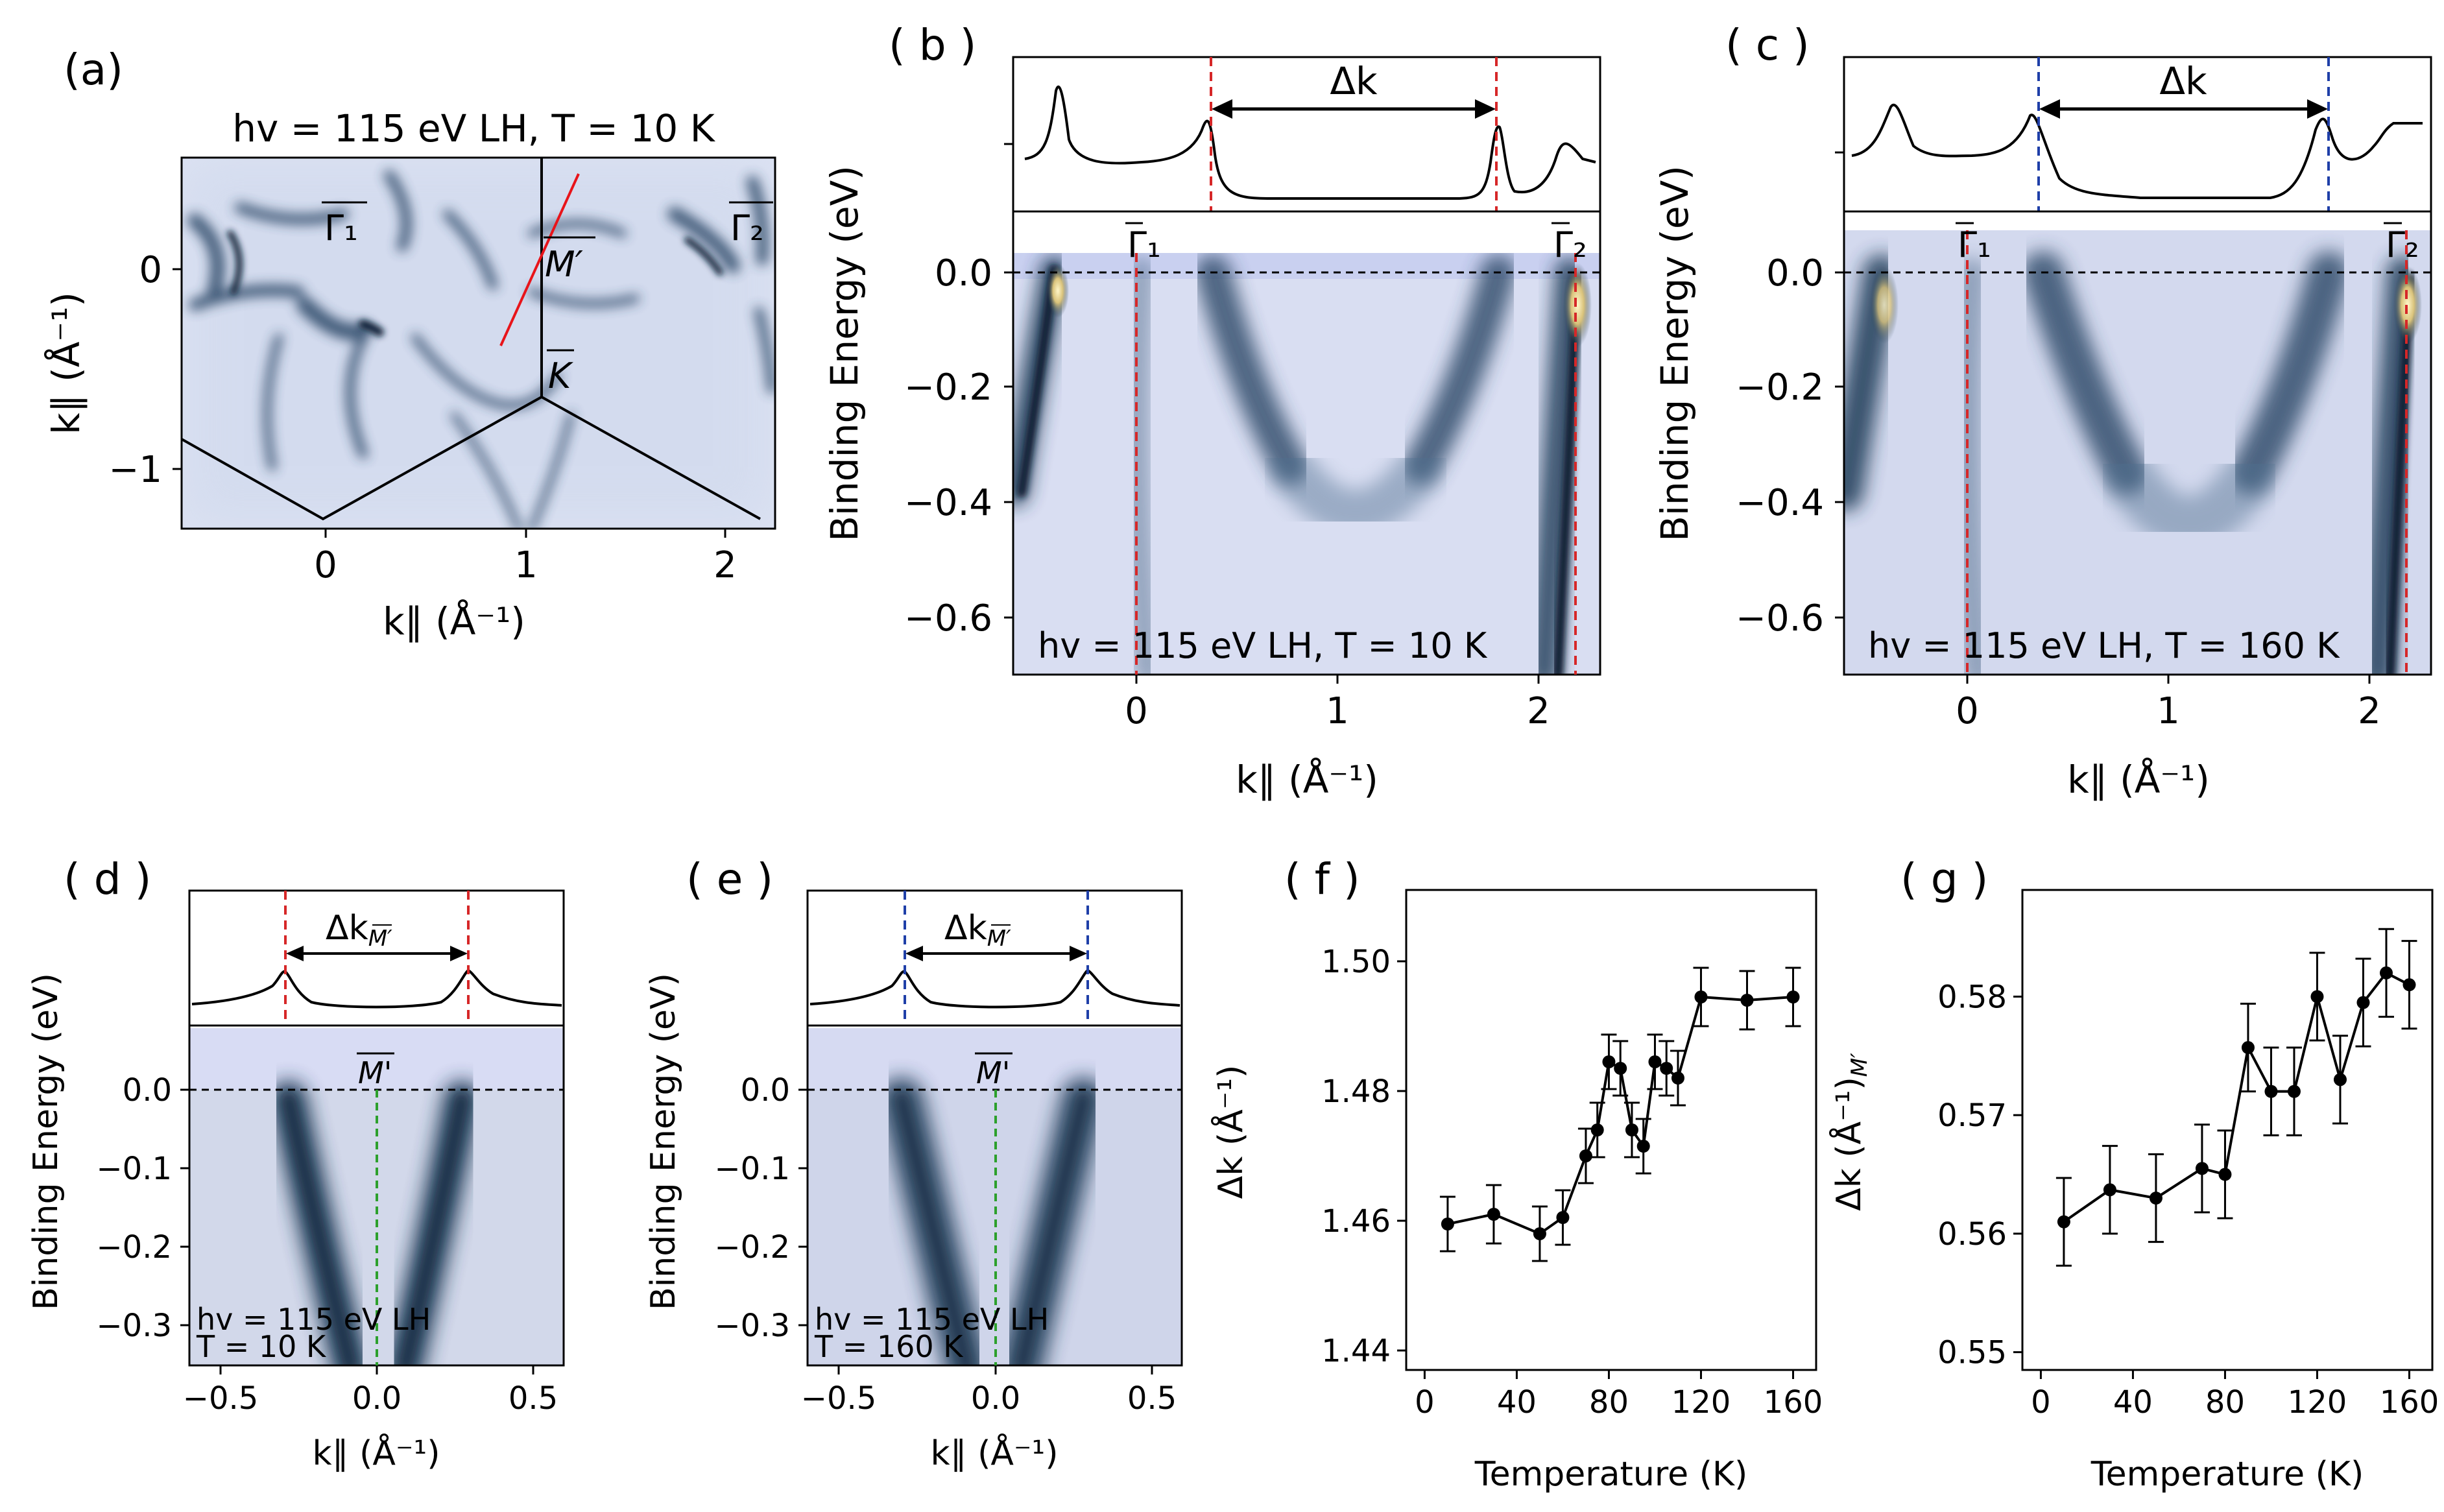 This screenshot has width=2444, height=1512. What do you see at coordinates (2369, 711) in the screenshot?
I see `c-xtick-2: 2` at bounding box center [2369, 711].